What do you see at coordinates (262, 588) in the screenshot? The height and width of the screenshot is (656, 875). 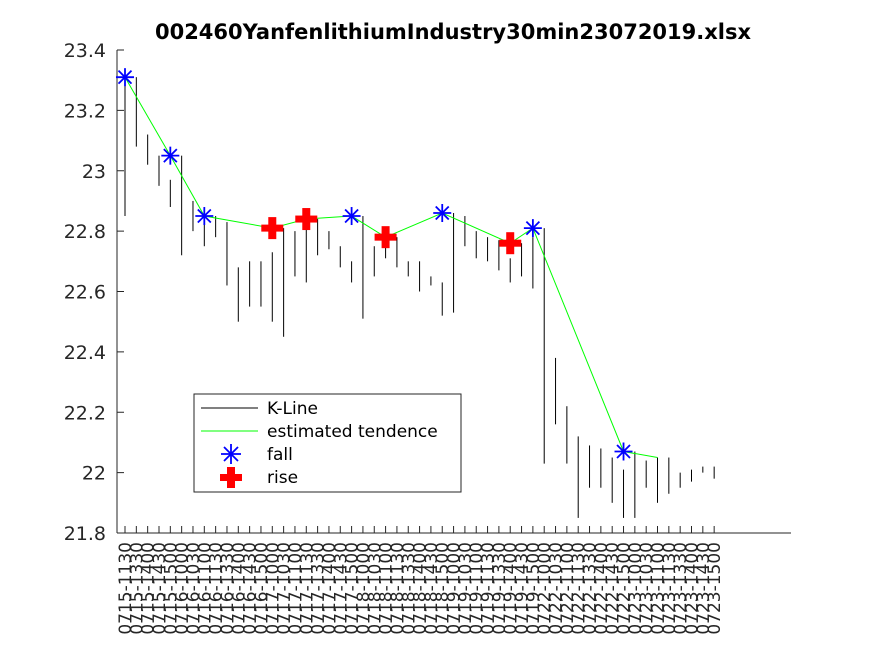 I see `x-tick-label: 0716-1500` at bounding box center [262, 588].